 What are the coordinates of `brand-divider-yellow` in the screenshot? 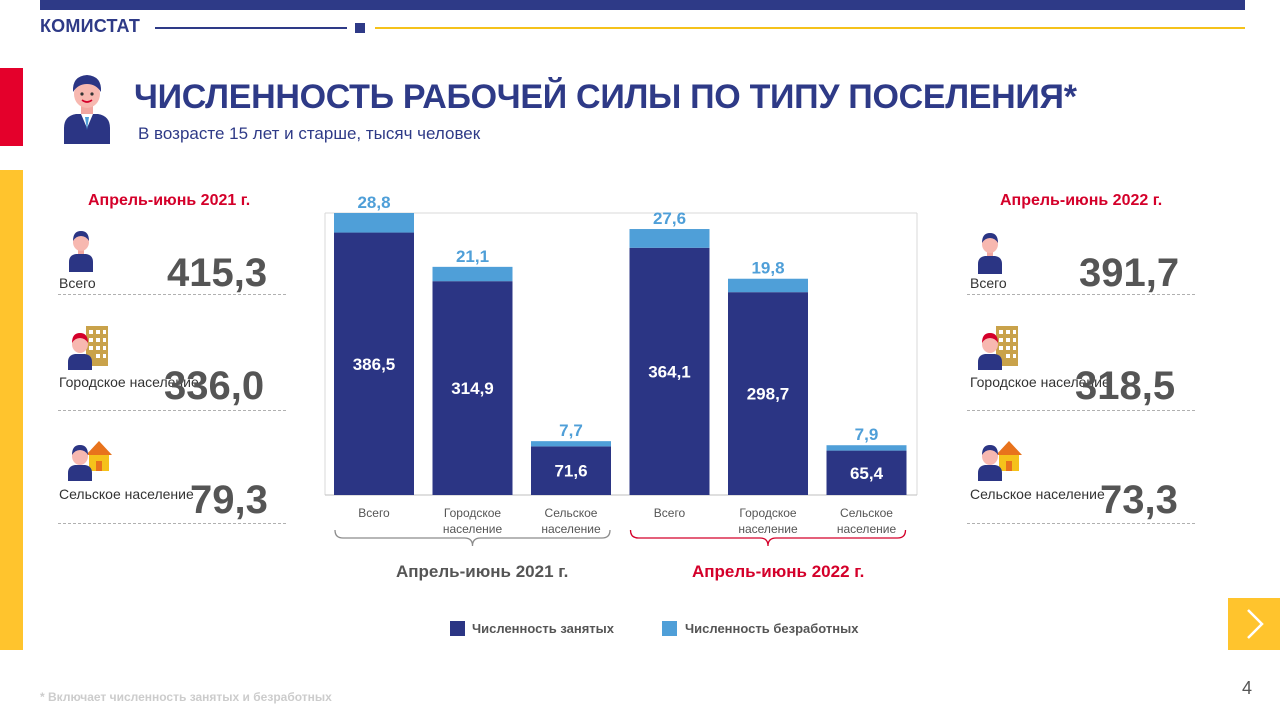 It's located at (810, 28).